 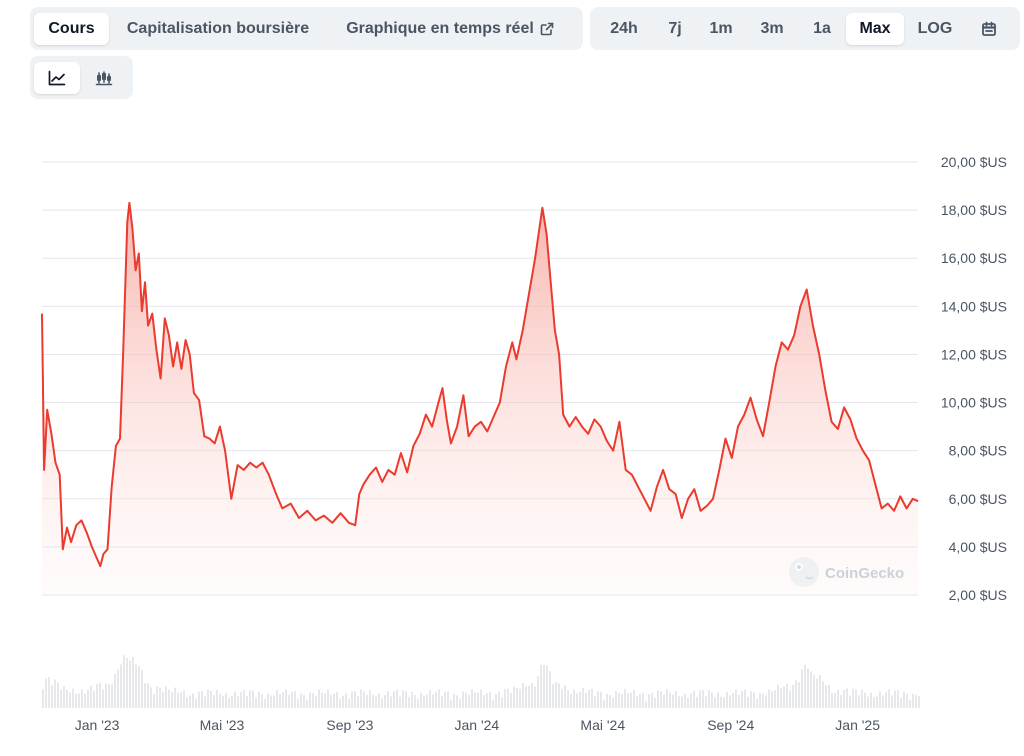 I want to click on range-1m: 1m, so click(x=721, y=28).